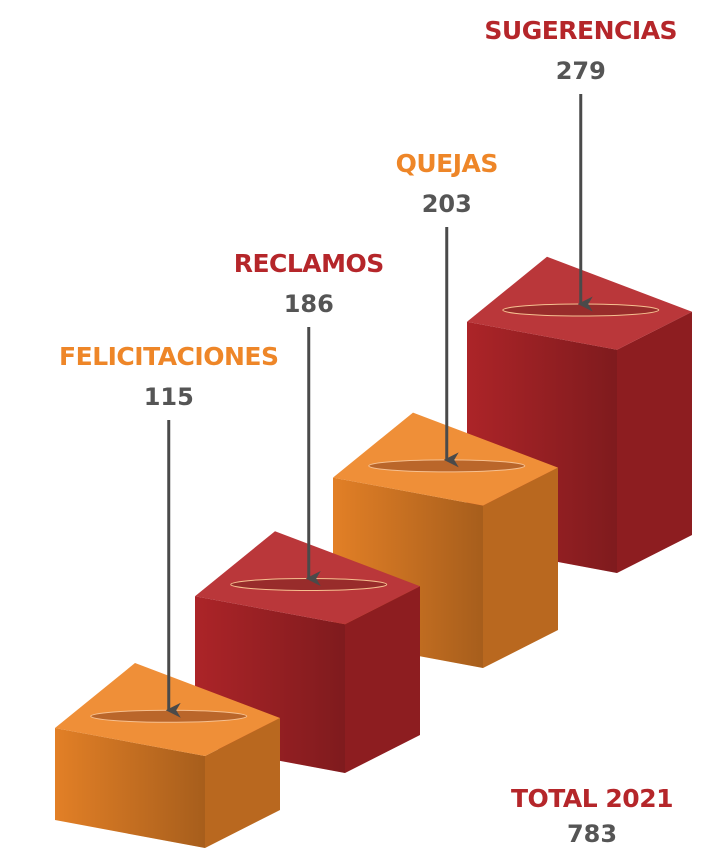 Image resolution: width=712 pixels, height=850 pixels. What do you see at coordinates (581, 71) in the screenshot?
I see `value-label: 279` at bounding box center [581, 71].